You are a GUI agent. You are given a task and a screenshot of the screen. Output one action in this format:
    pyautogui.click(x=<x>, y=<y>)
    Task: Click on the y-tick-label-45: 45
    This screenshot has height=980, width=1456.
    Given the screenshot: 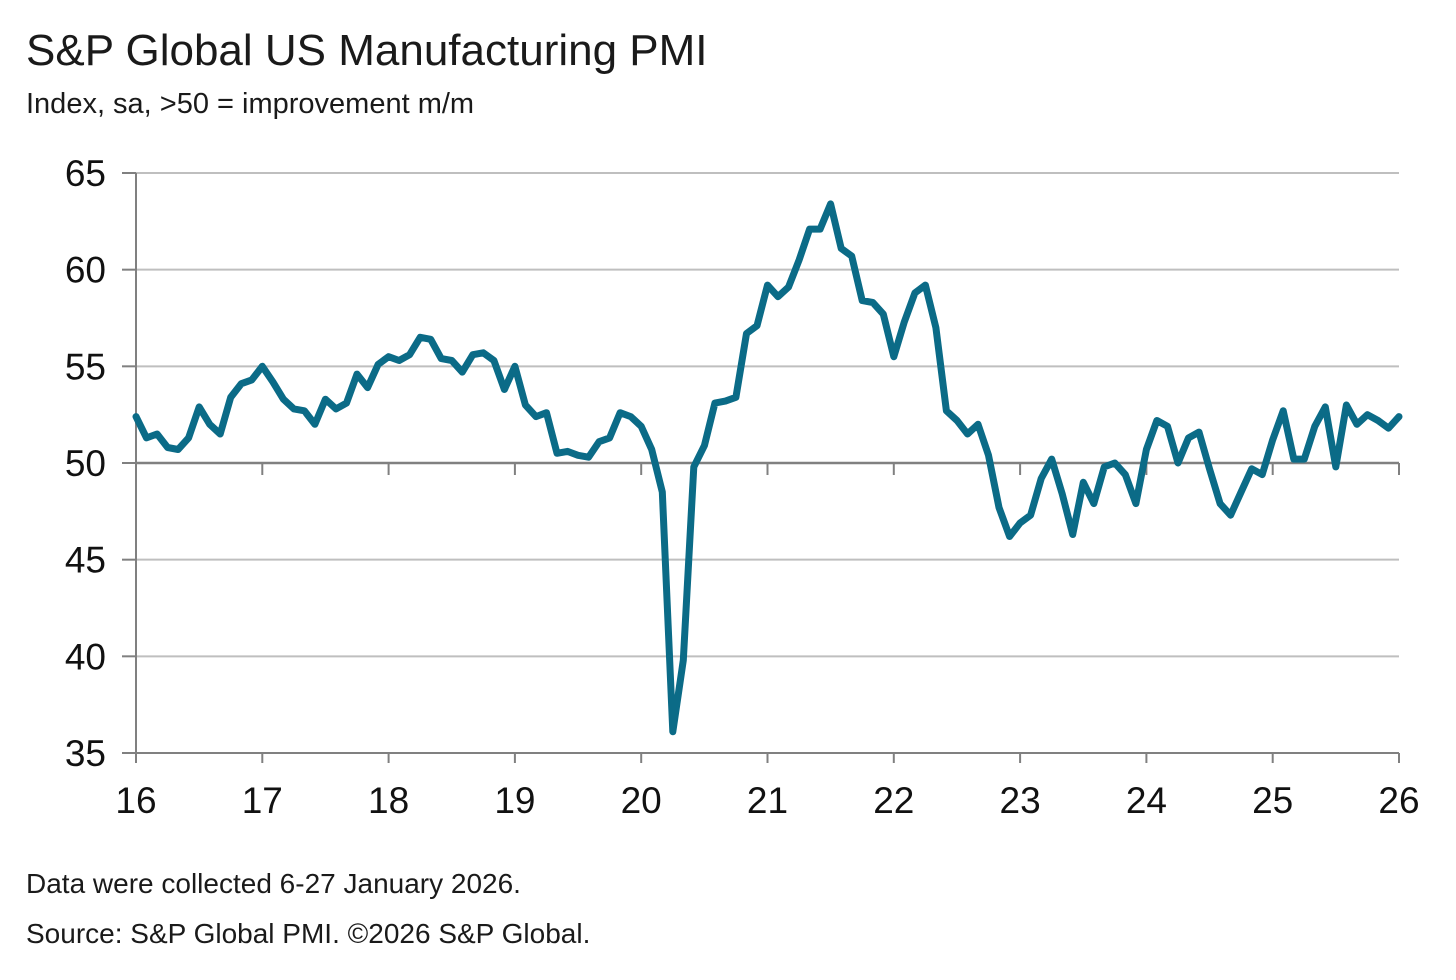 What is the action you would take?
    pyautogui.click(x=85, y=560)
    